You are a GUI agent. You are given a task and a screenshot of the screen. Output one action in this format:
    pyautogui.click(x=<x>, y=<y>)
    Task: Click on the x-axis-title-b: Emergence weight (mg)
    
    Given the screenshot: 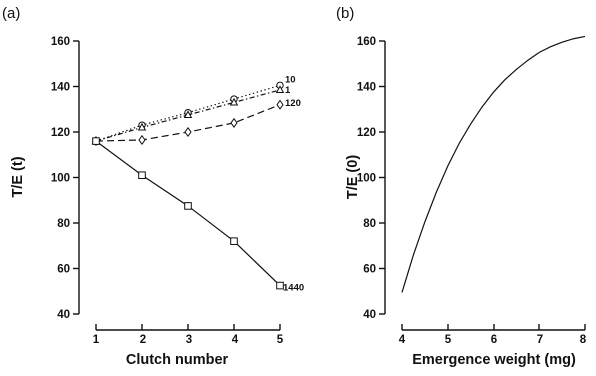 What is the action you would take?
    pyautogui.click(x=494, y=360)
    